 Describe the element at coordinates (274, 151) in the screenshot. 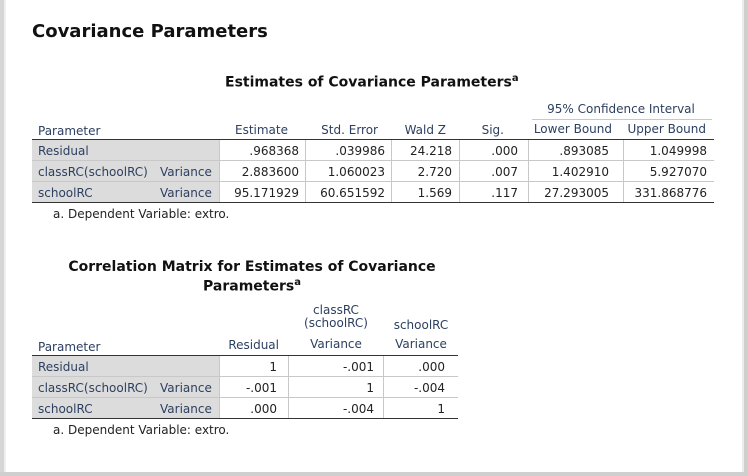

I see `cell-estimate: .968368` at that location.